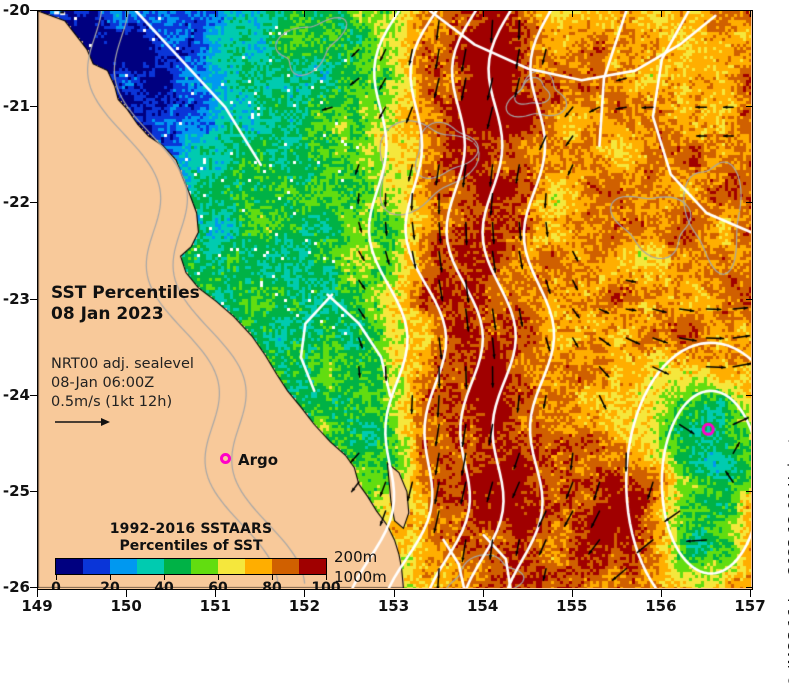 This screenshot has height=688, width=789. Describe the element at coordinates (195, 585) in the screenshot. I see `colorbar-tick-labels: 0 20 40 60 80 100` at that location.